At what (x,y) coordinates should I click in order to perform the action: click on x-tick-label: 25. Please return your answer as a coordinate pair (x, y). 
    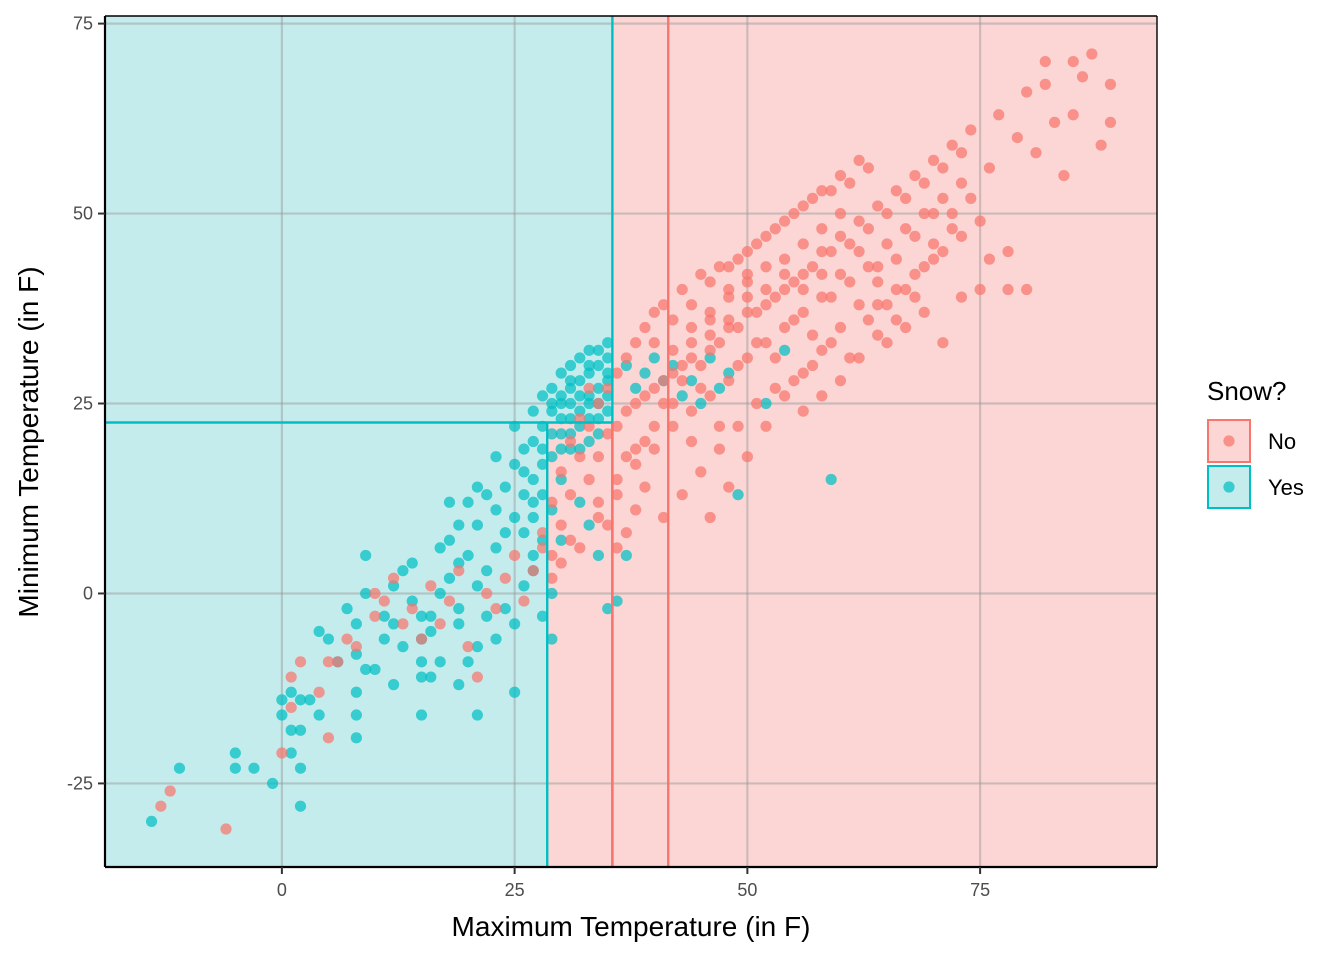
    Looking at the image, I should click on (515, 890).